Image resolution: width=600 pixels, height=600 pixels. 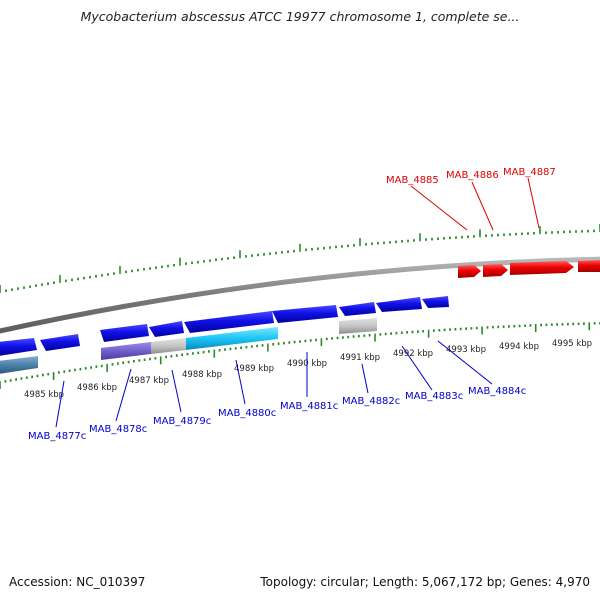 What do you see at coordinates (412, 180) in the screenshot?
I see `gene-label-mab-4885: MAB_4885` at bounding box center [412, 180].